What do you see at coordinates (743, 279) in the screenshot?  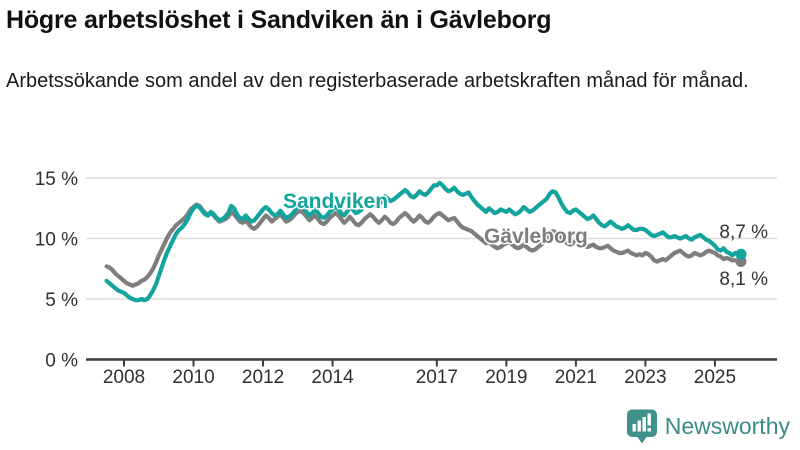 I see `end-value-label-gävleborg: 8,1 %` at bounding box center [743, 279].